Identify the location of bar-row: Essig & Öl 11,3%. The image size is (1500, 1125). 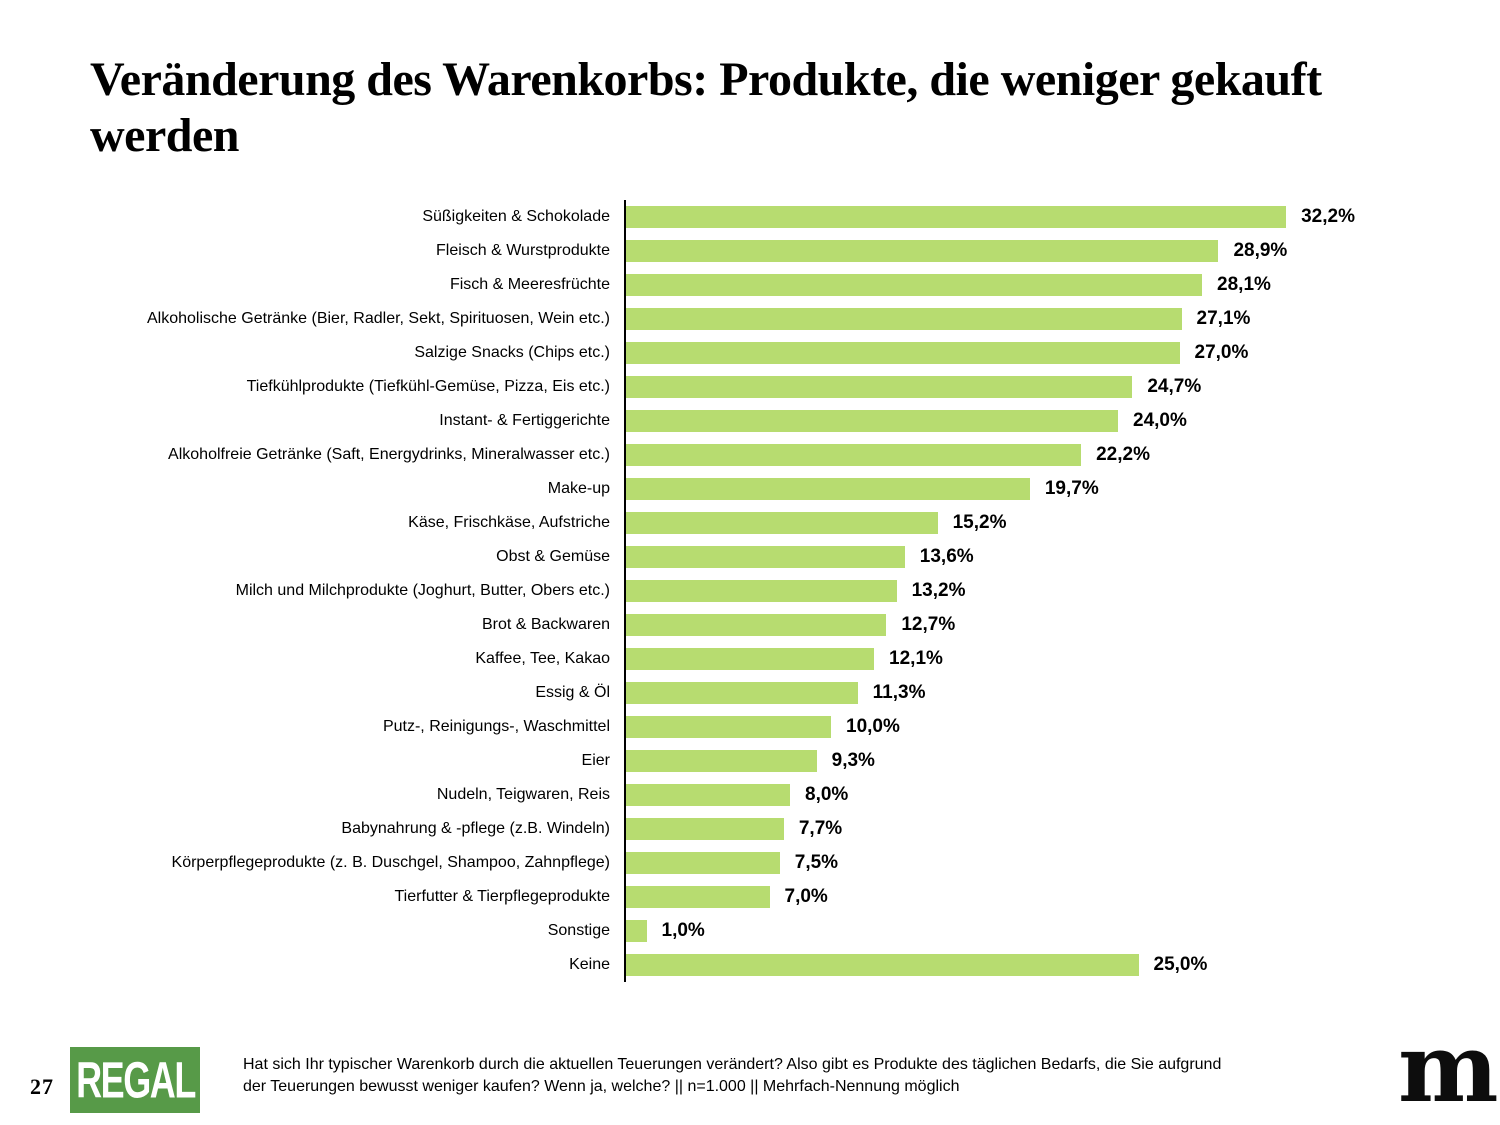
(785, 693).